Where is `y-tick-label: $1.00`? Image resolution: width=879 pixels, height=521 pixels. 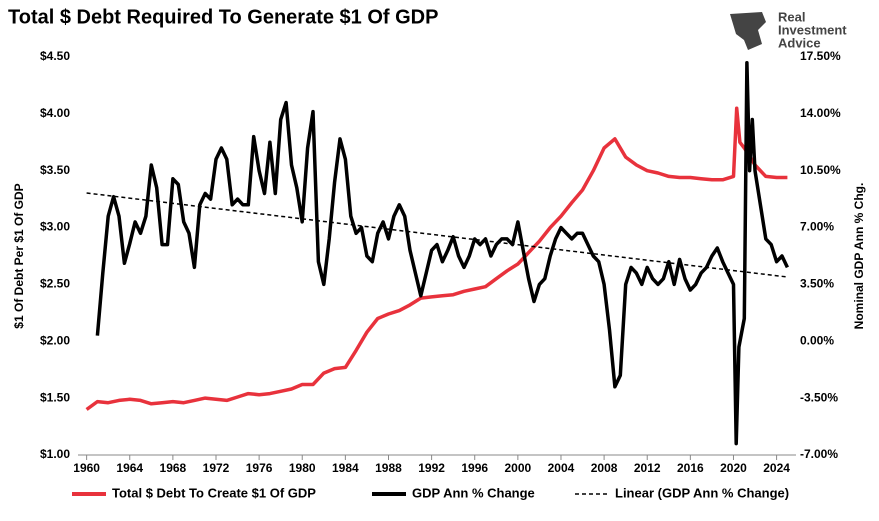 y-tick-label: $1.00 is located at coordinates (55, 454).